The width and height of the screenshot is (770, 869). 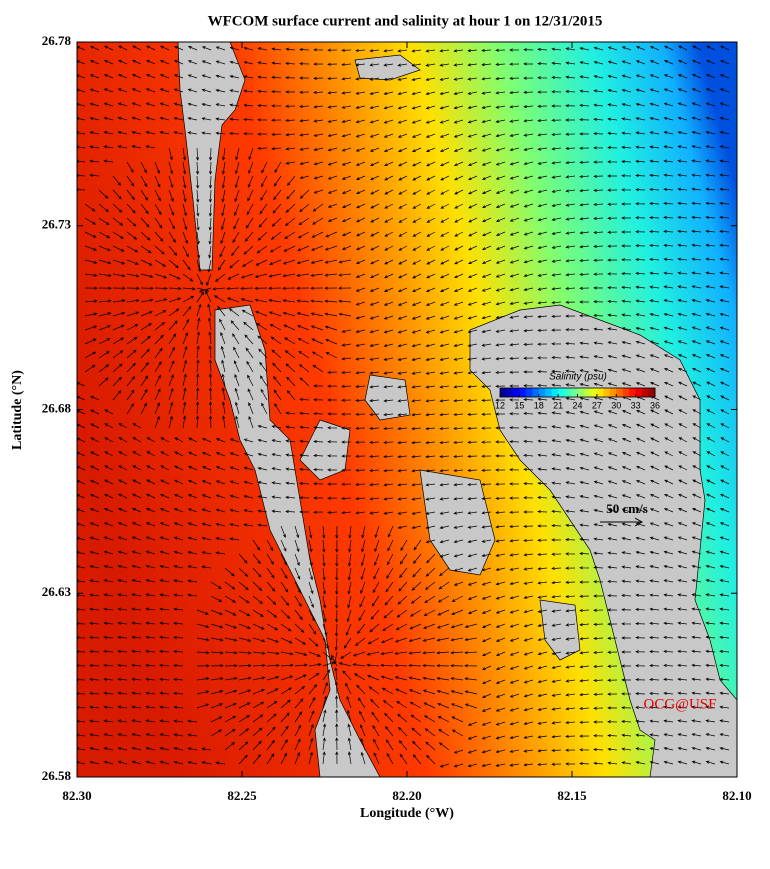 I want to click on colorbar-tick-label: 24, so click(x=577, y=405).